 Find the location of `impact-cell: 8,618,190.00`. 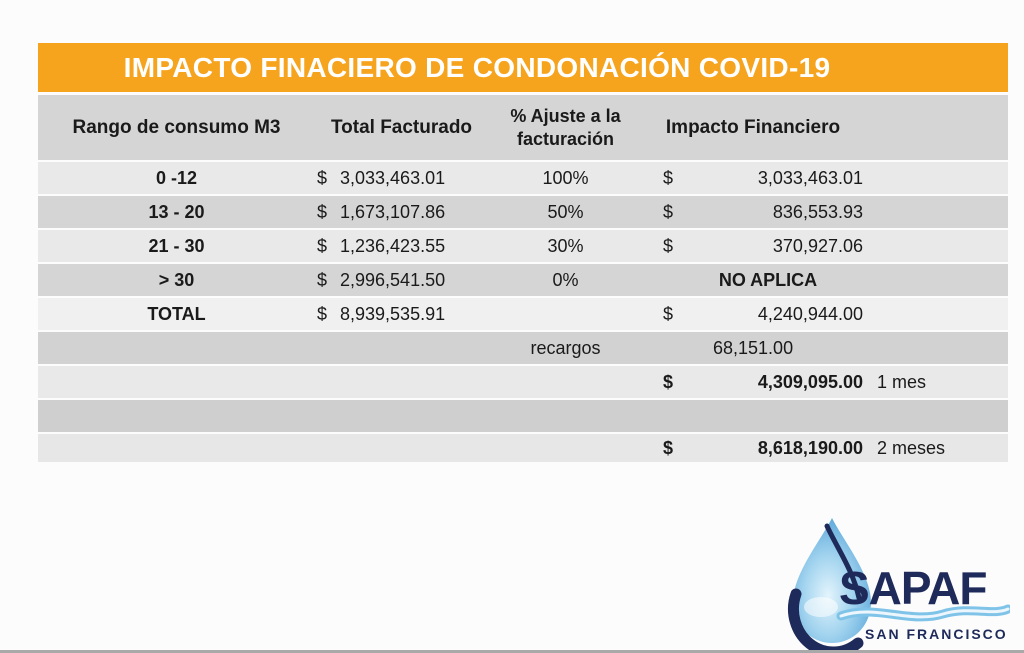

impact-cell: 8,618,190.00 is located at coordinates (810, 447).